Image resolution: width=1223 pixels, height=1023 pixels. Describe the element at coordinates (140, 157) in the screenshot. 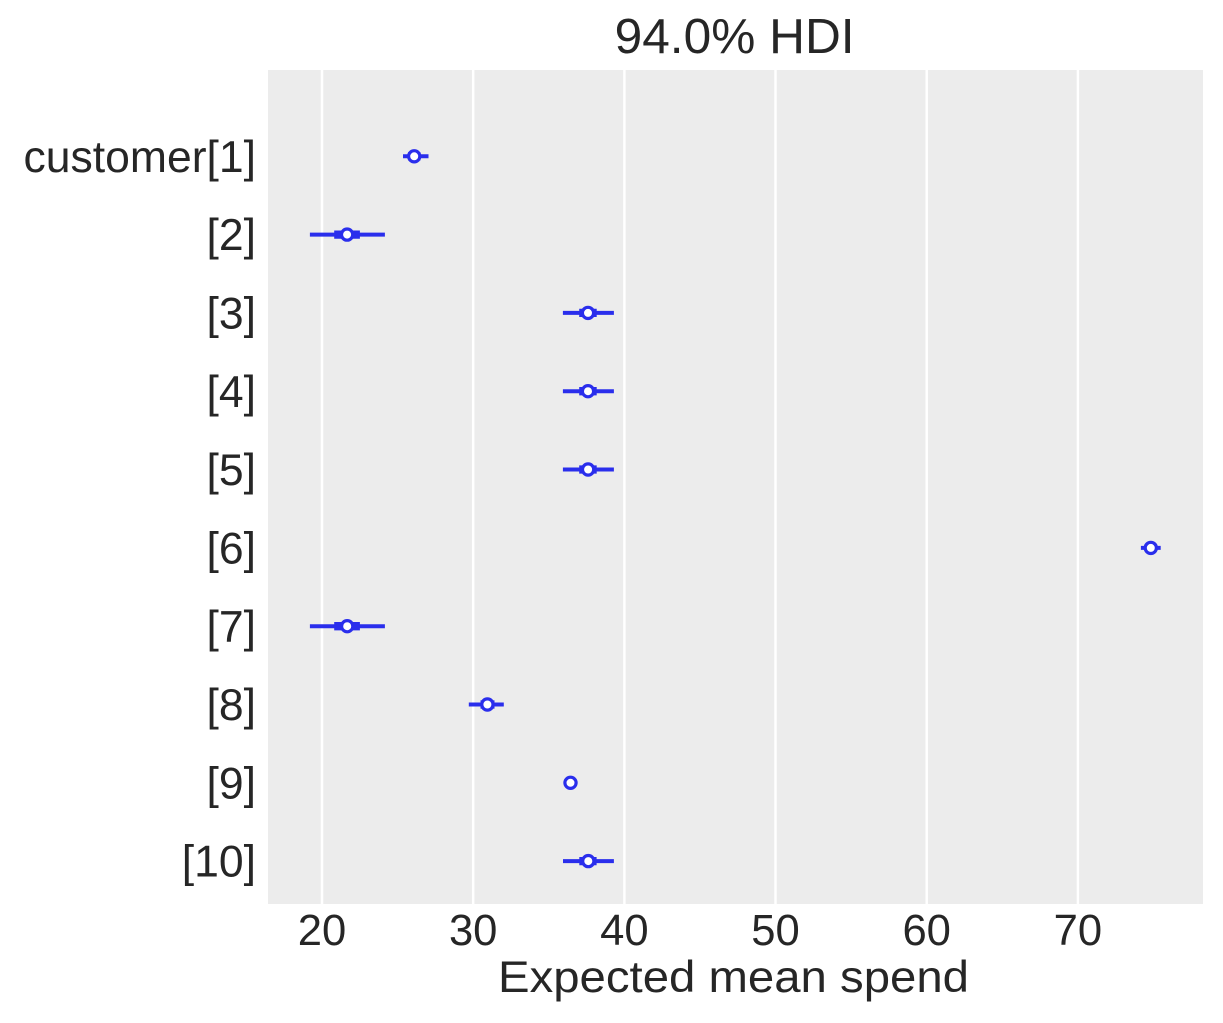

I see `svg-text: customer[1]` at that location.